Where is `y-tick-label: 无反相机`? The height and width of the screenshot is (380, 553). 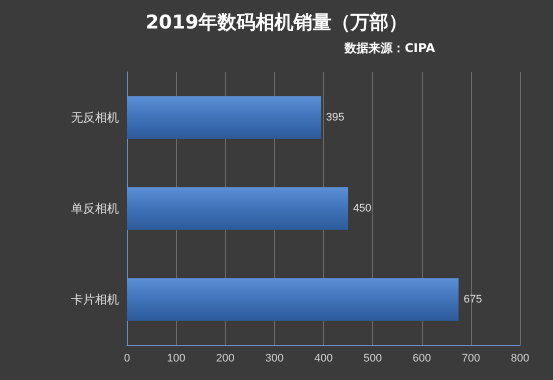
y-tick-label: 无反相机 is located at coordinates (95, 117).